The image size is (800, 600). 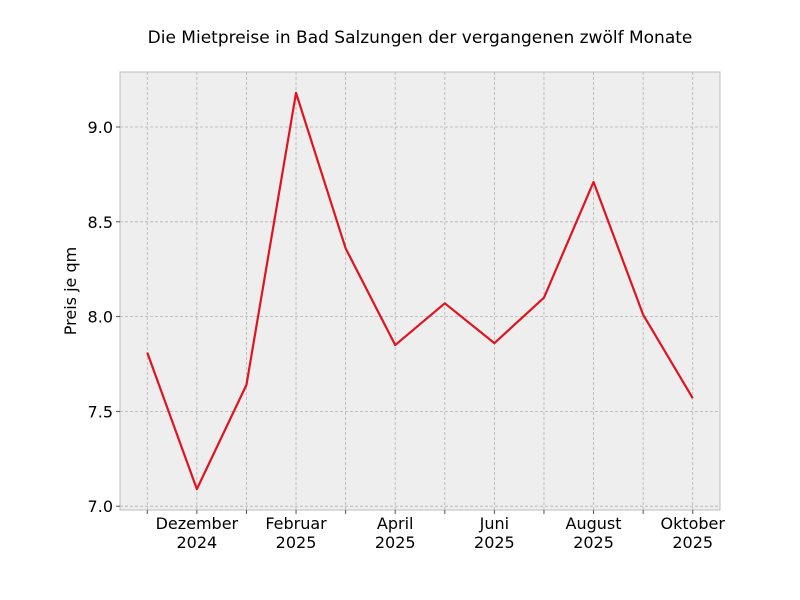 What do you see at coordinates (197, 533) in the screenshot?
I see `x-tick-label: Dezember 2024` at bounding box center [197, 533].